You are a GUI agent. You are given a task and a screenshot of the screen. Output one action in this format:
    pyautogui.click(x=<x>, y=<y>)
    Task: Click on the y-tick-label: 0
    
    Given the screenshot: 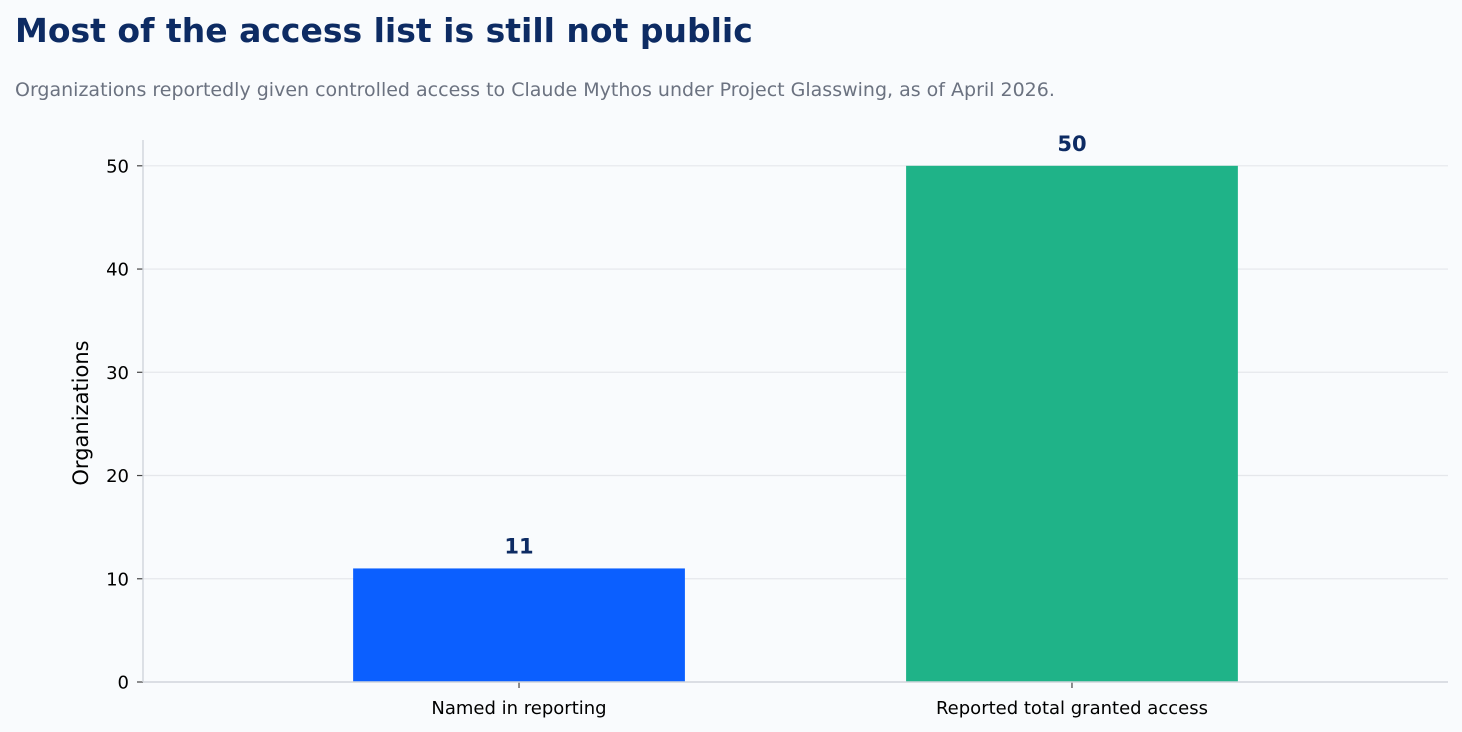 What is the action you would take?
    pyautogui.click(x=123, y=683)
    